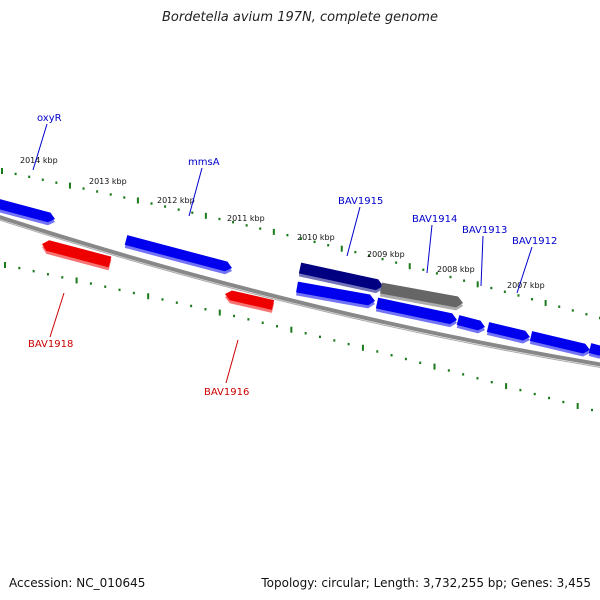 This screenshot has width=600, height=600. I want to click on kbp-label: 2008 kbp, so click(456, 269).